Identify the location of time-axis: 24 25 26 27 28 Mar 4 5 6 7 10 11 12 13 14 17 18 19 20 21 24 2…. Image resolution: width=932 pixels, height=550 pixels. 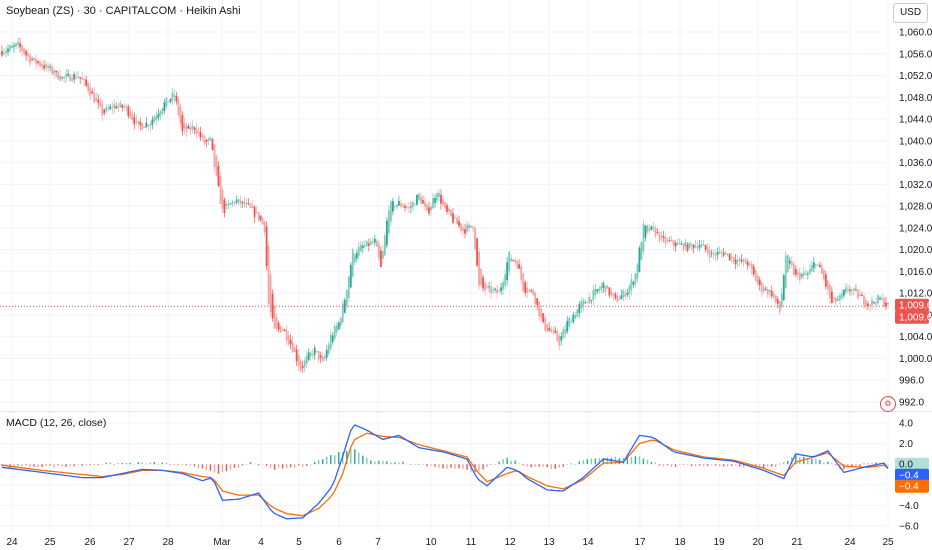
(450, 542).